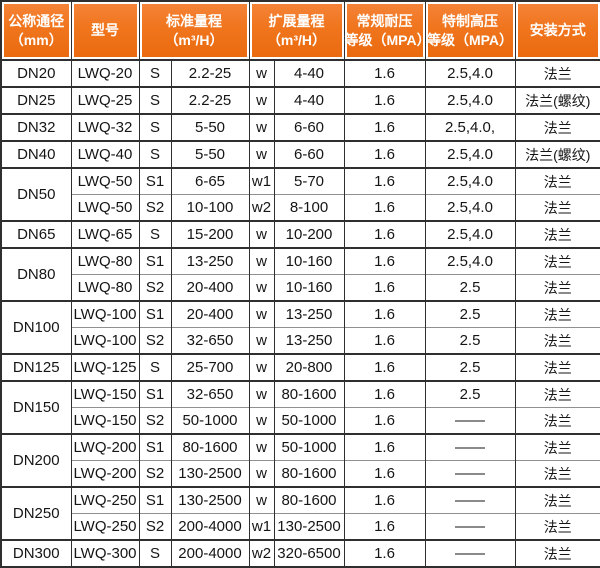 This screenshot has height=568, width=600. I want to click on header-line: 公称通径, so click(36, 21).